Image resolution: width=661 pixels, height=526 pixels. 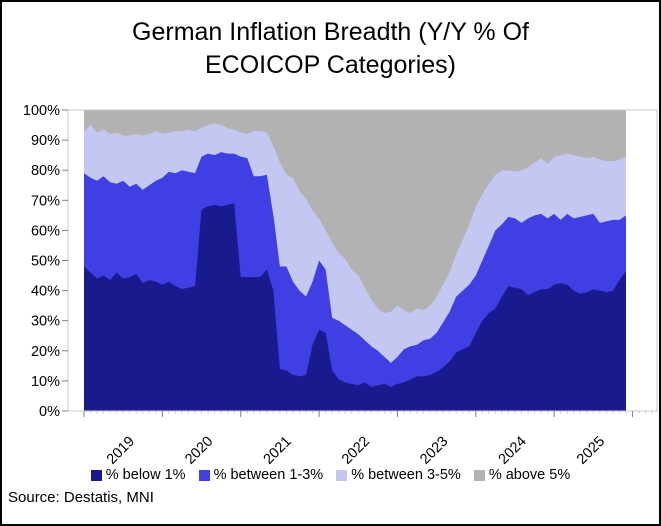 What do you see at coordinates (45, 171) in the screenshot?
I see `y-axis-label: 80%` at bounding box center [45, 171].